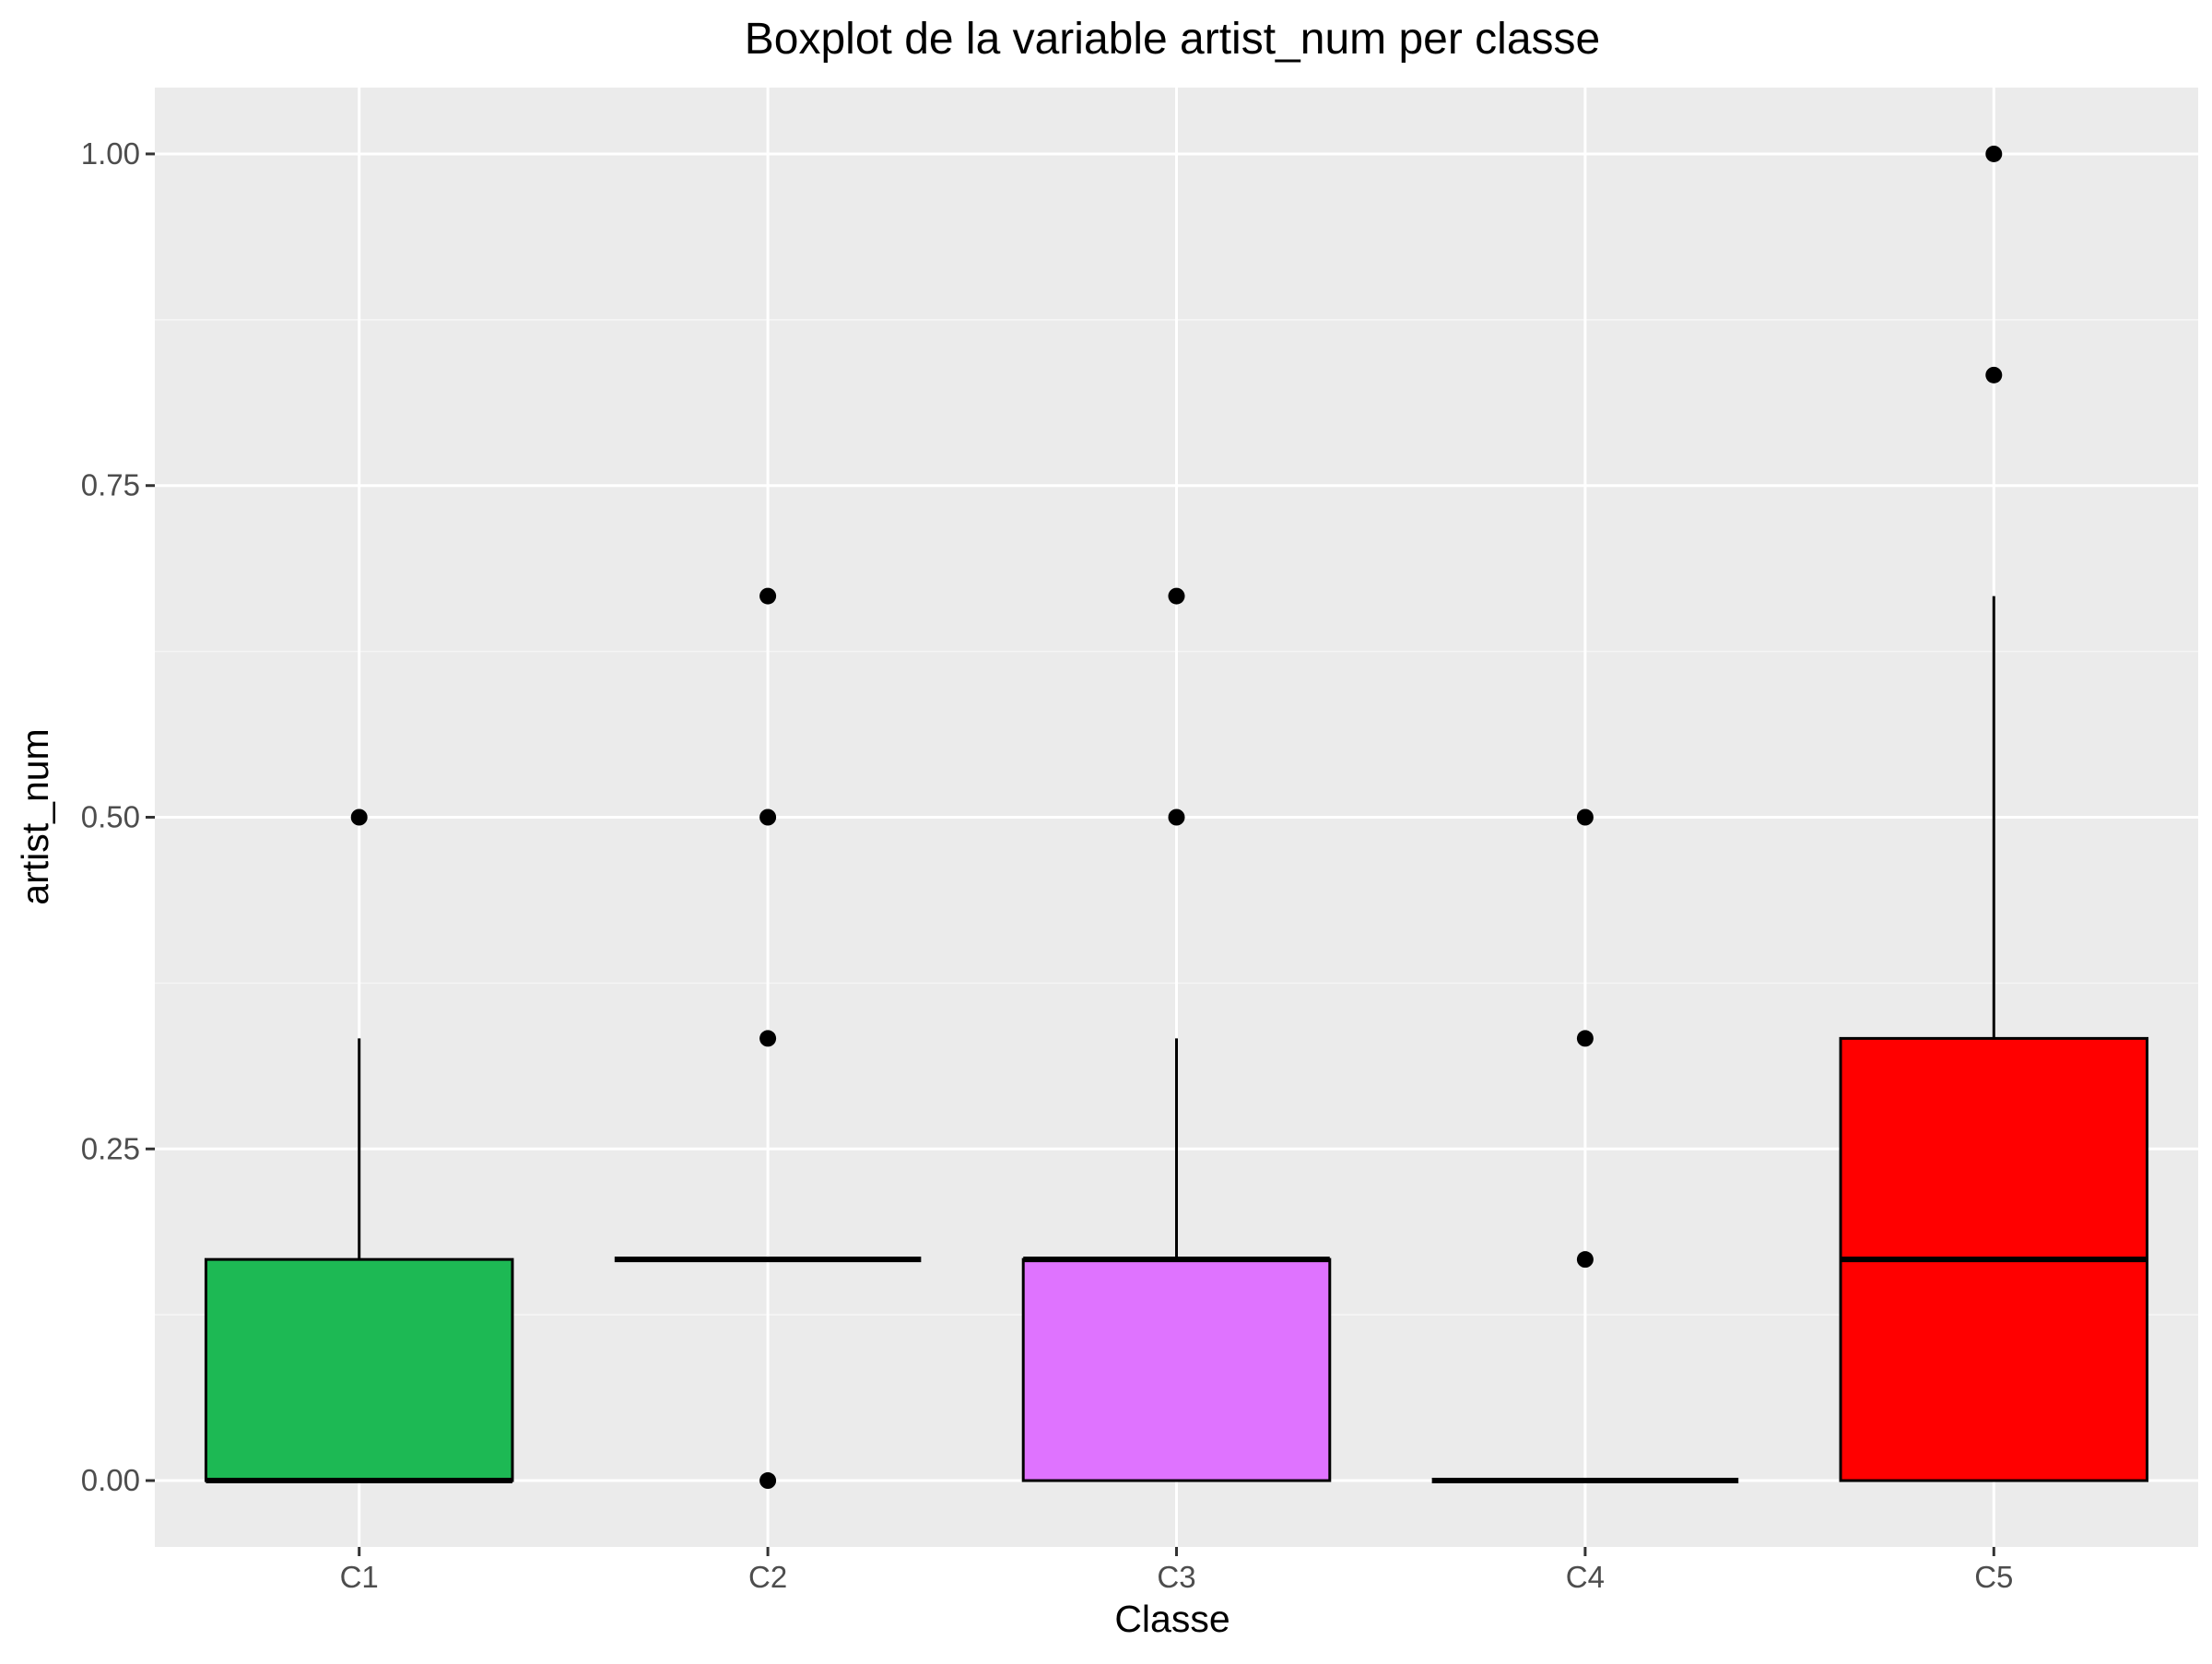 The width and height of the screenshot is (2212, 1664). Describe the element at coordinates (1994, 813) in the screenshot. I see `box-C5` at that location.